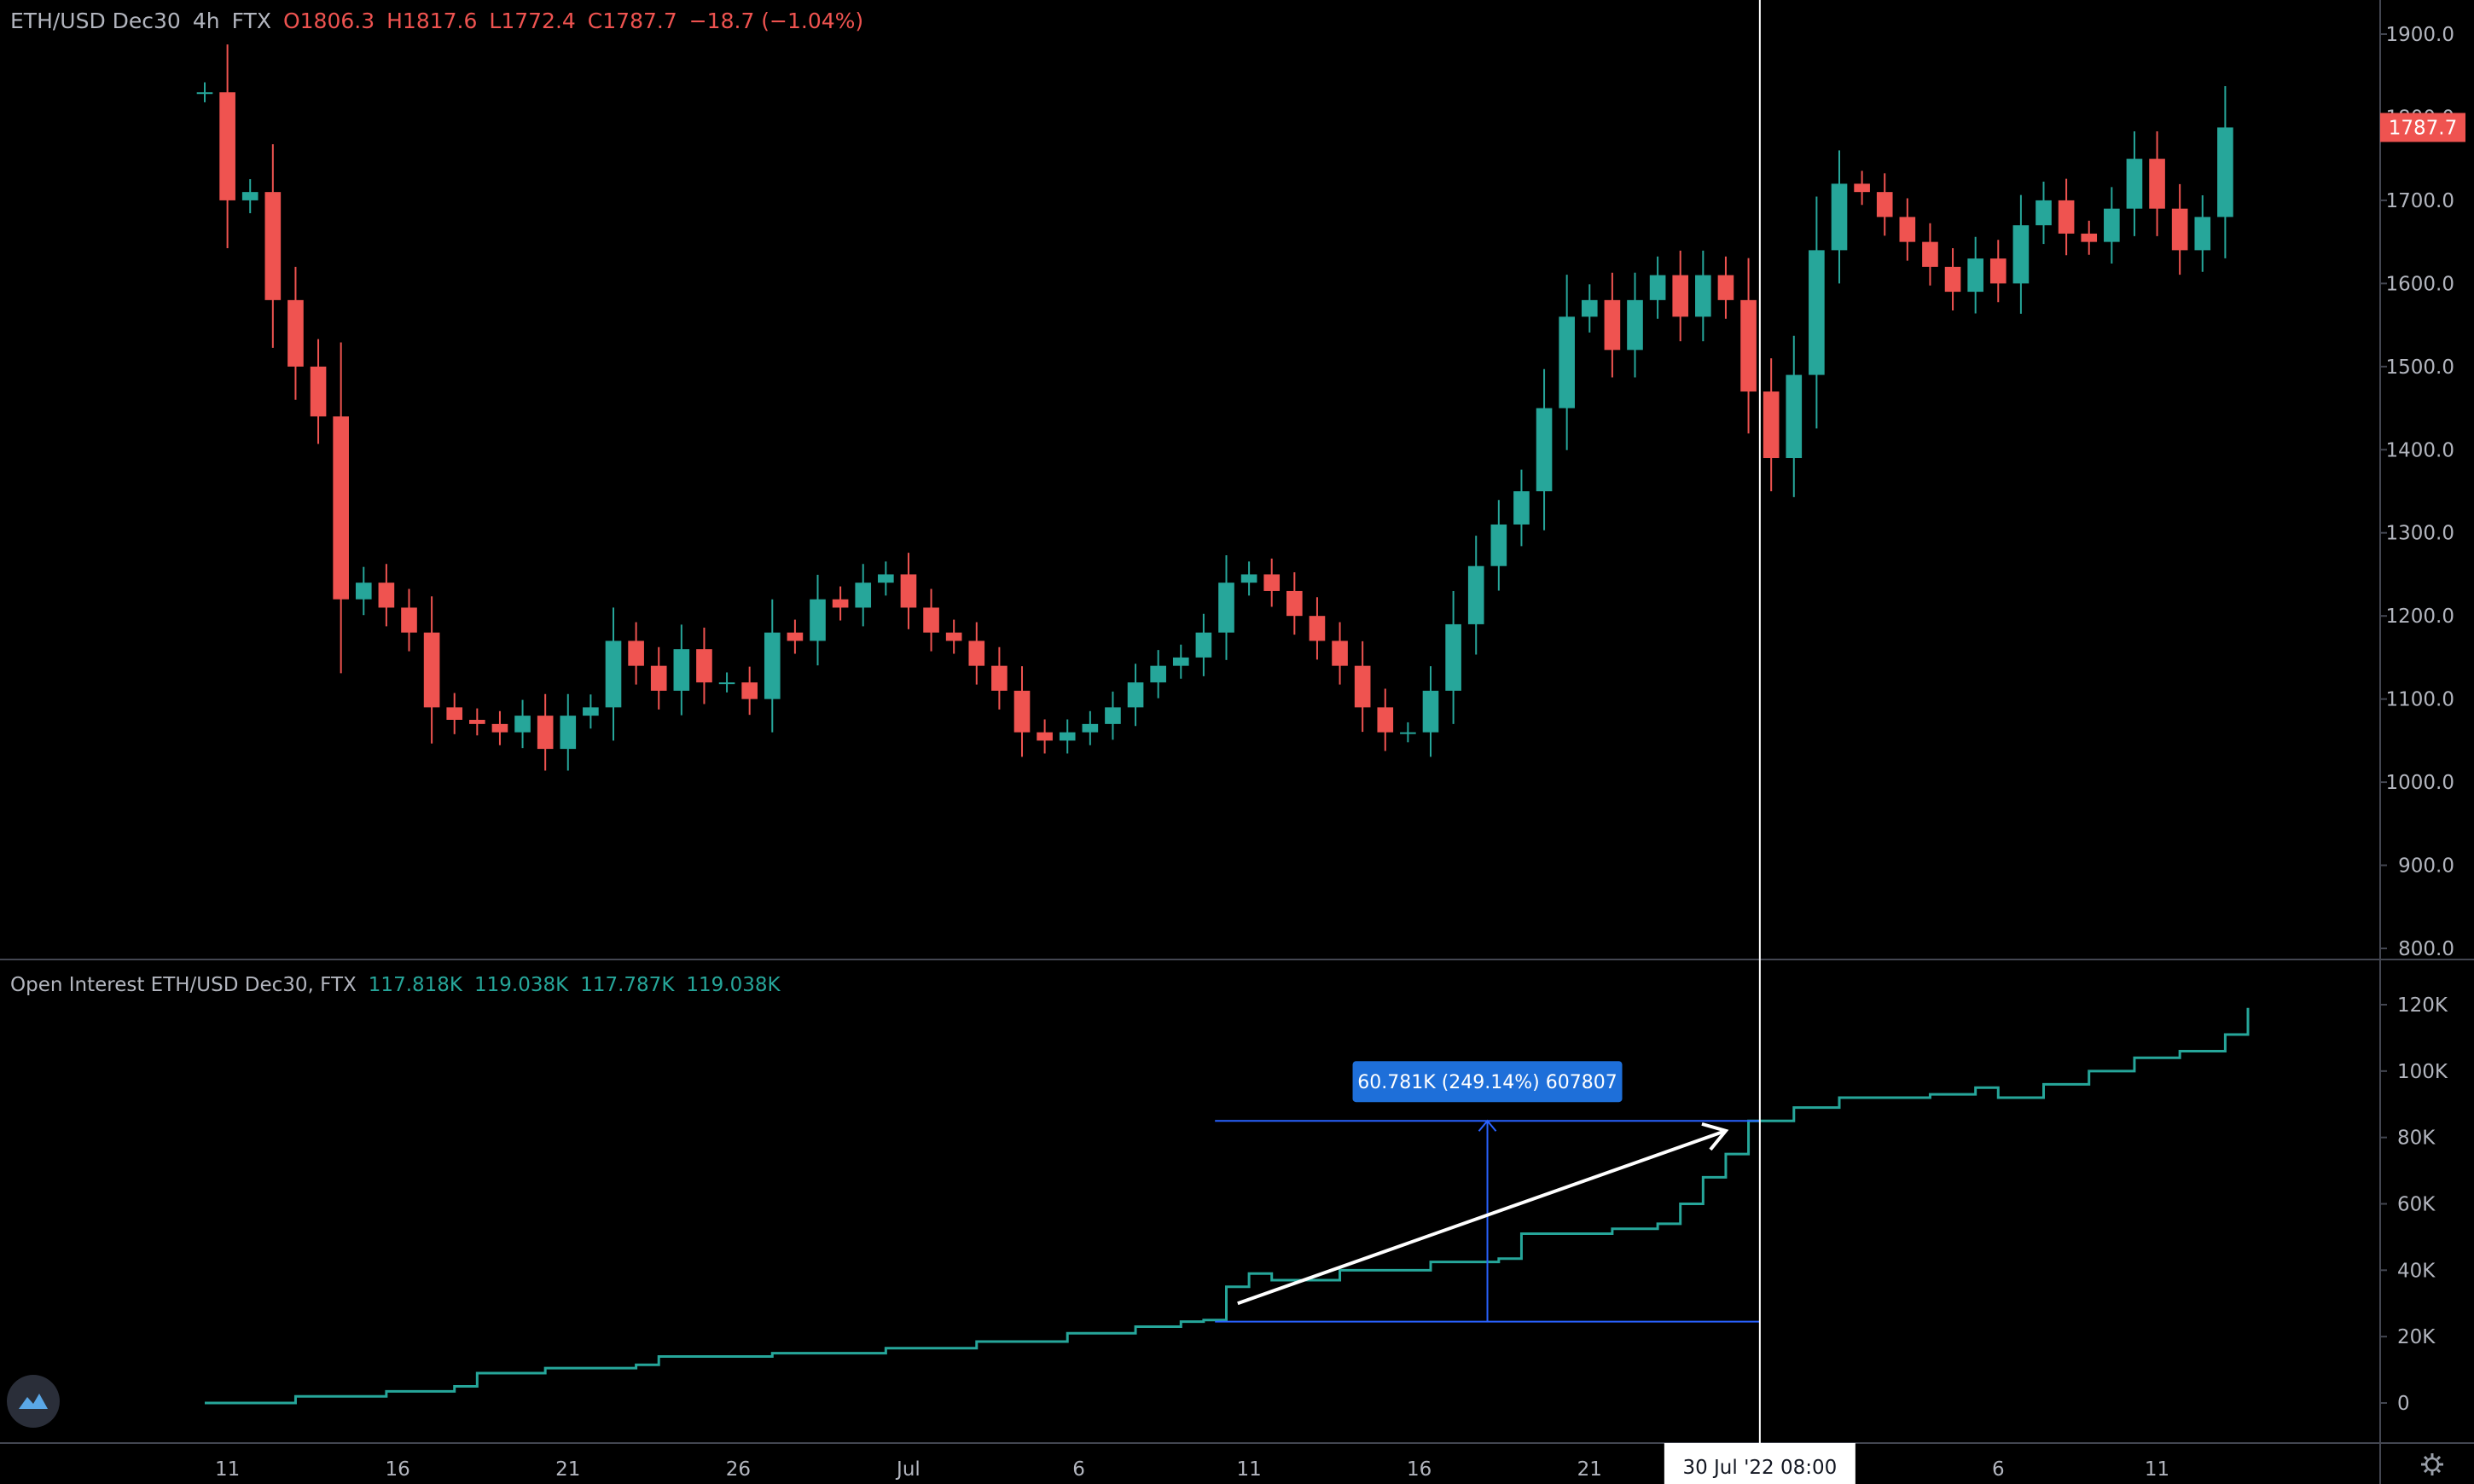 The height and width of the screenshot is (1484, 2474). What do you see at coordinates (95, 21) in the screenshot?
I see `symbol-label: ETH/USD Dec30` at bounding box center [95, 21].